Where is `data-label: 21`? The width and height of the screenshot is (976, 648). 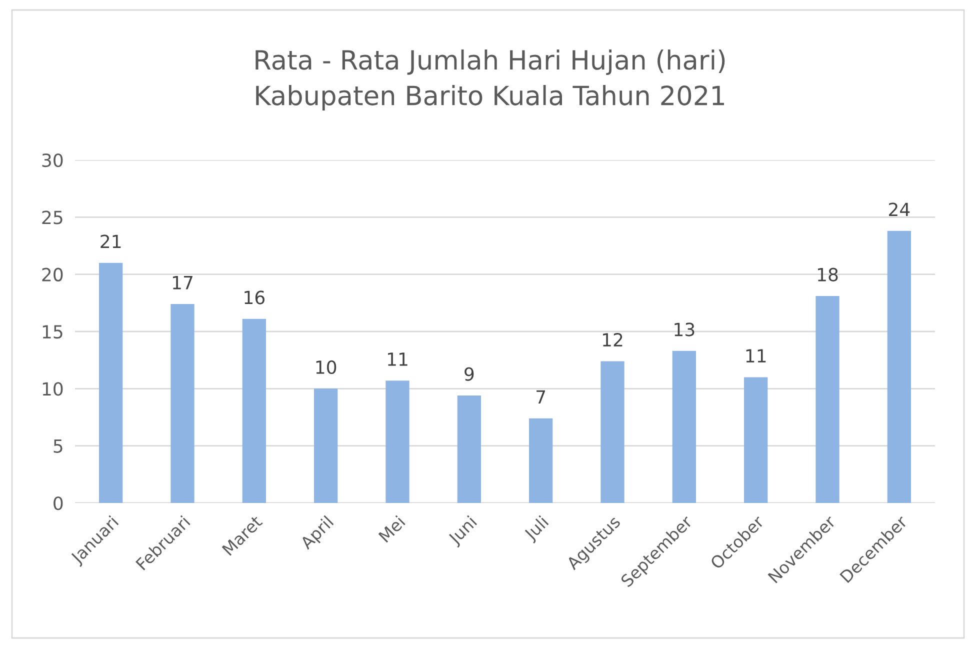
data-label: 21 is located at coordinates (110, 241).